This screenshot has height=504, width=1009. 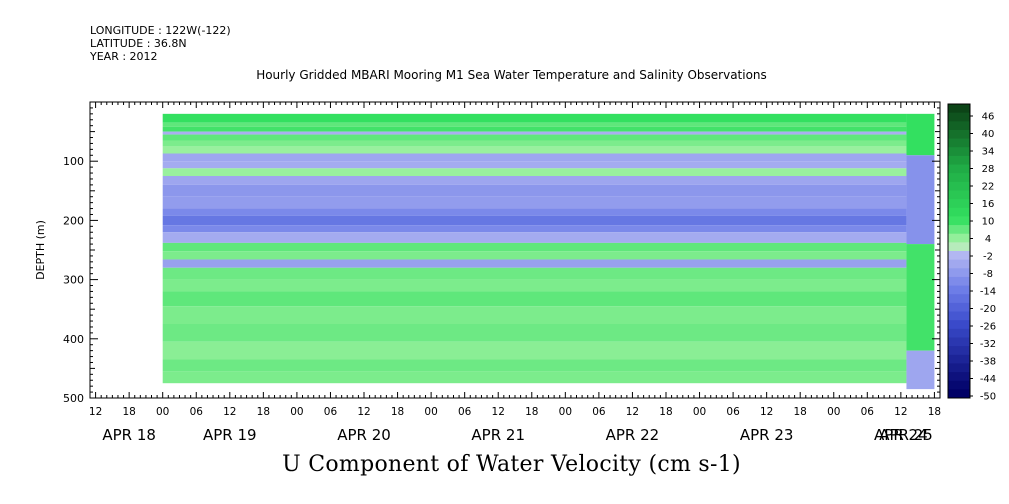 What do you see at coordinates (988, 327) in the screenshot?
I see `colorbar-label: -26` at bounding box center [988, 327].